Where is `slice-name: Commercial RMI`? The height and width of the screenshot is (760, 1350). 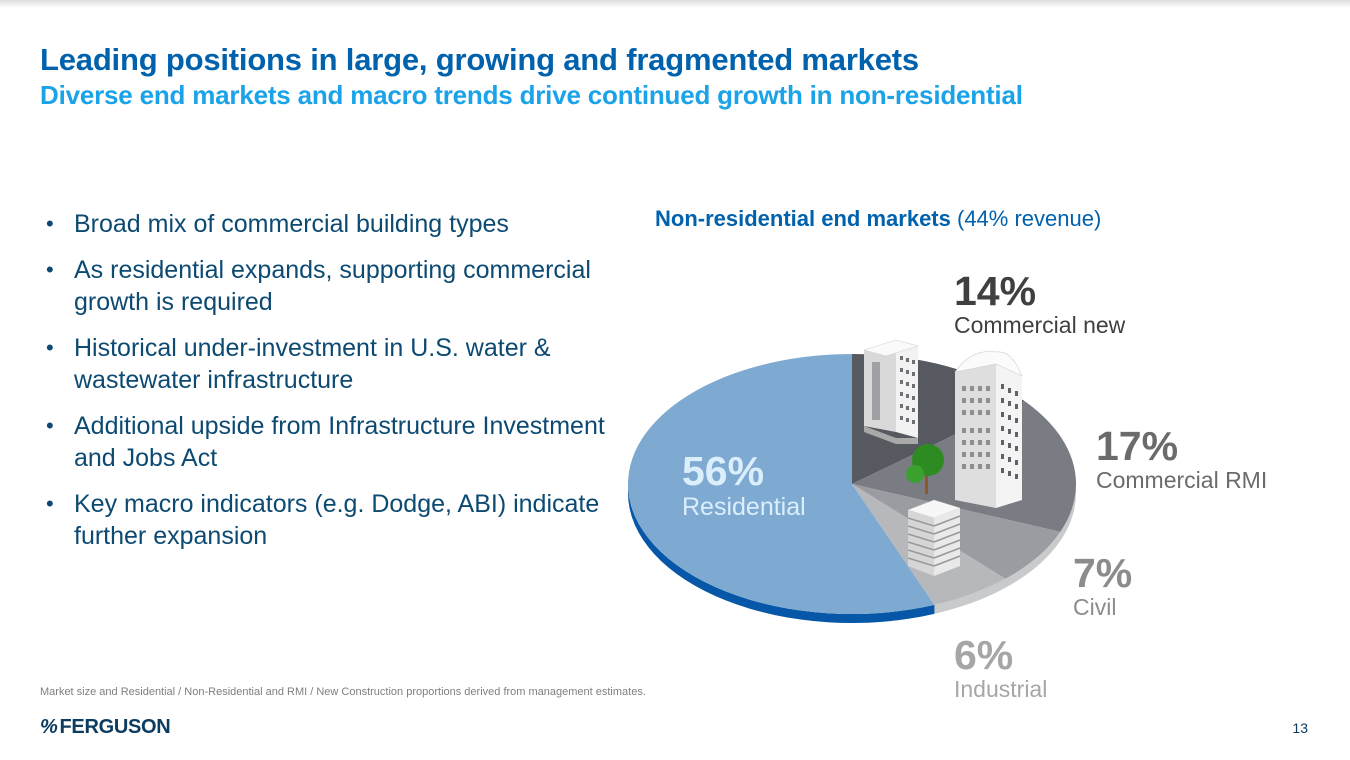 slice-name: Commercial RMI is located at coordinates (1182, 480).